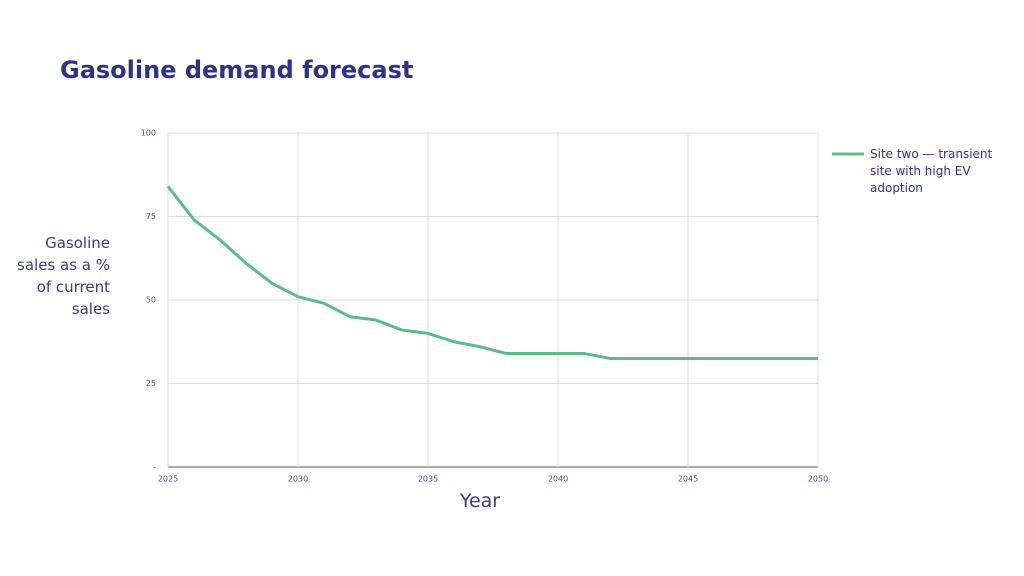  Describe the element at coordinates (688, 479) in the screenshot. I see `x-tick-label: 2045` at that location.